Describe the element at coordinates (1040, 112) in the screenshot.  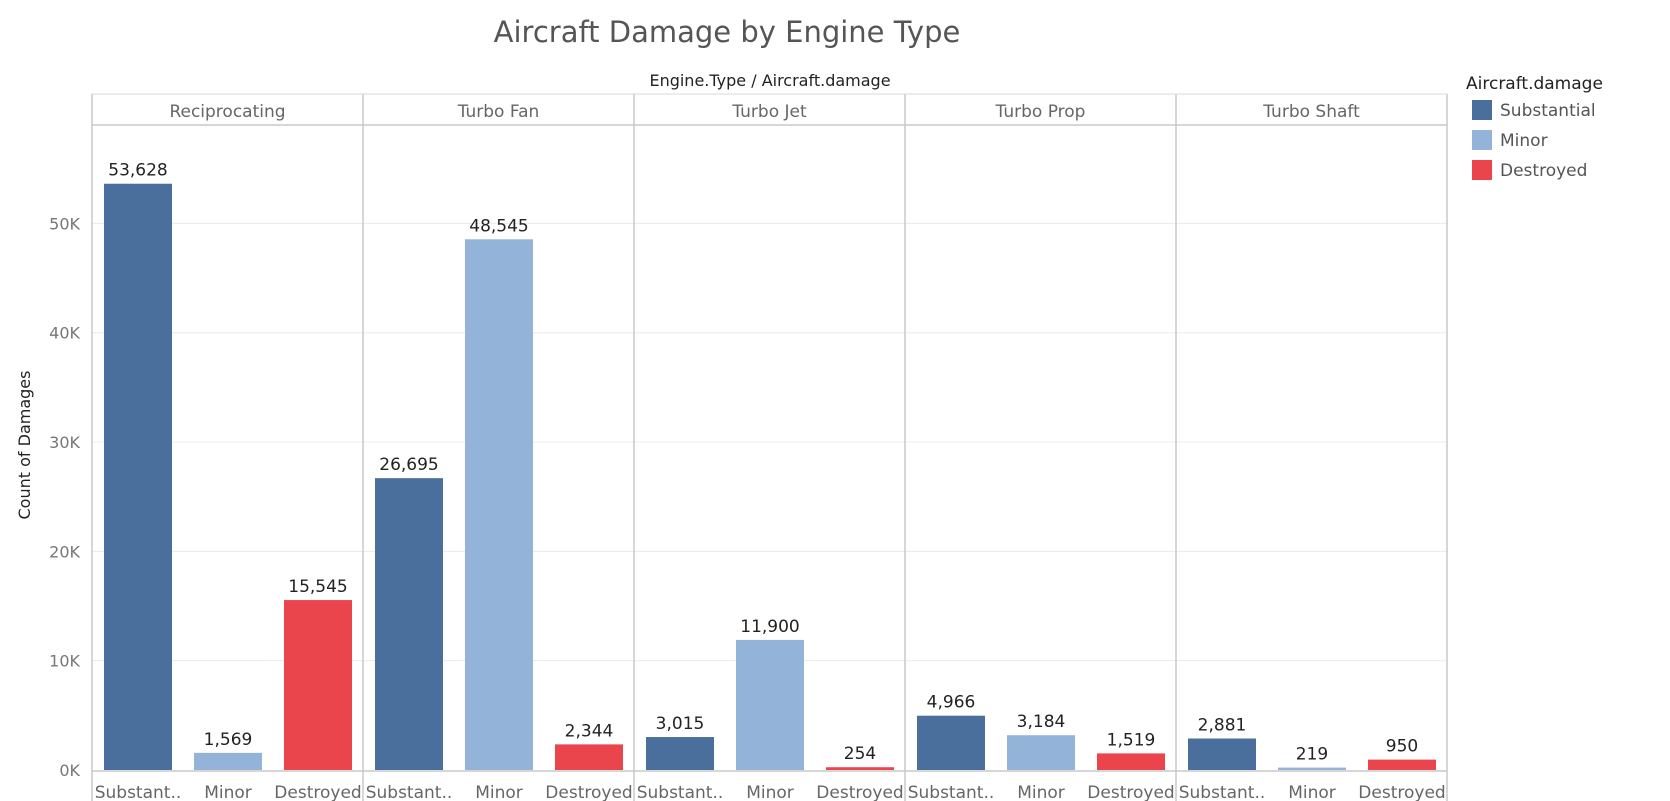
I see `panel-header-turbo-prop: Turbo Prop` at that location.